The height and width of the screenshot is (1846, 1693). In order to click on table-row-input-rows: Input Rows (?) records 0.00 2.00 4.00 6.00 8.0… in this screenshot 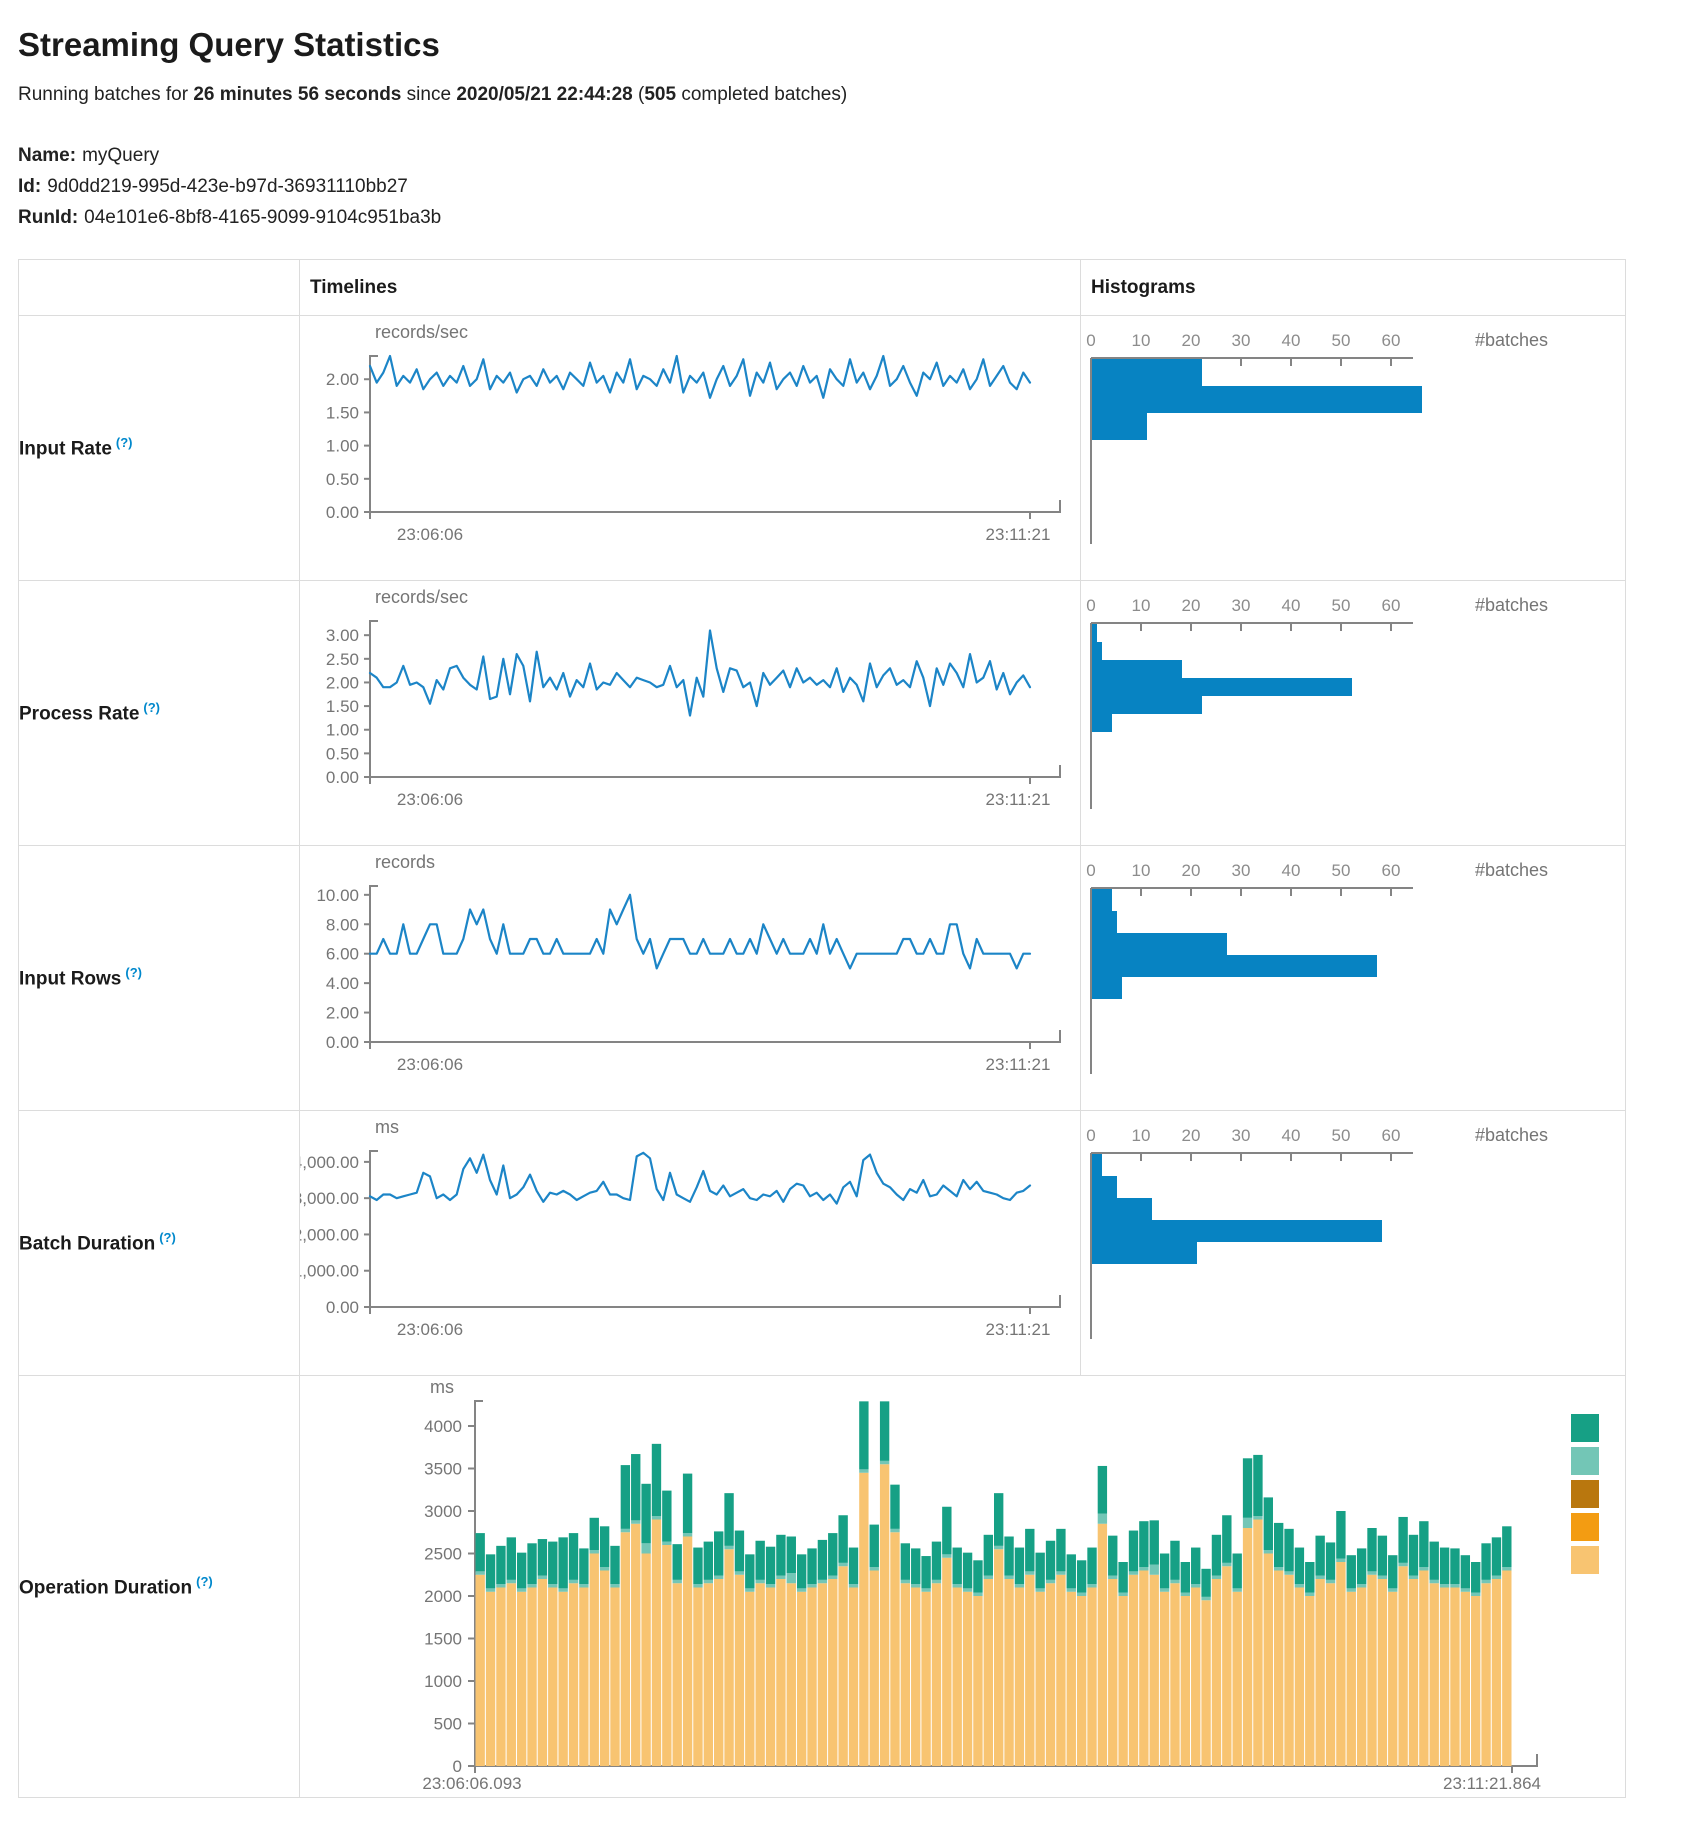, I will do `click(822, 978)`.